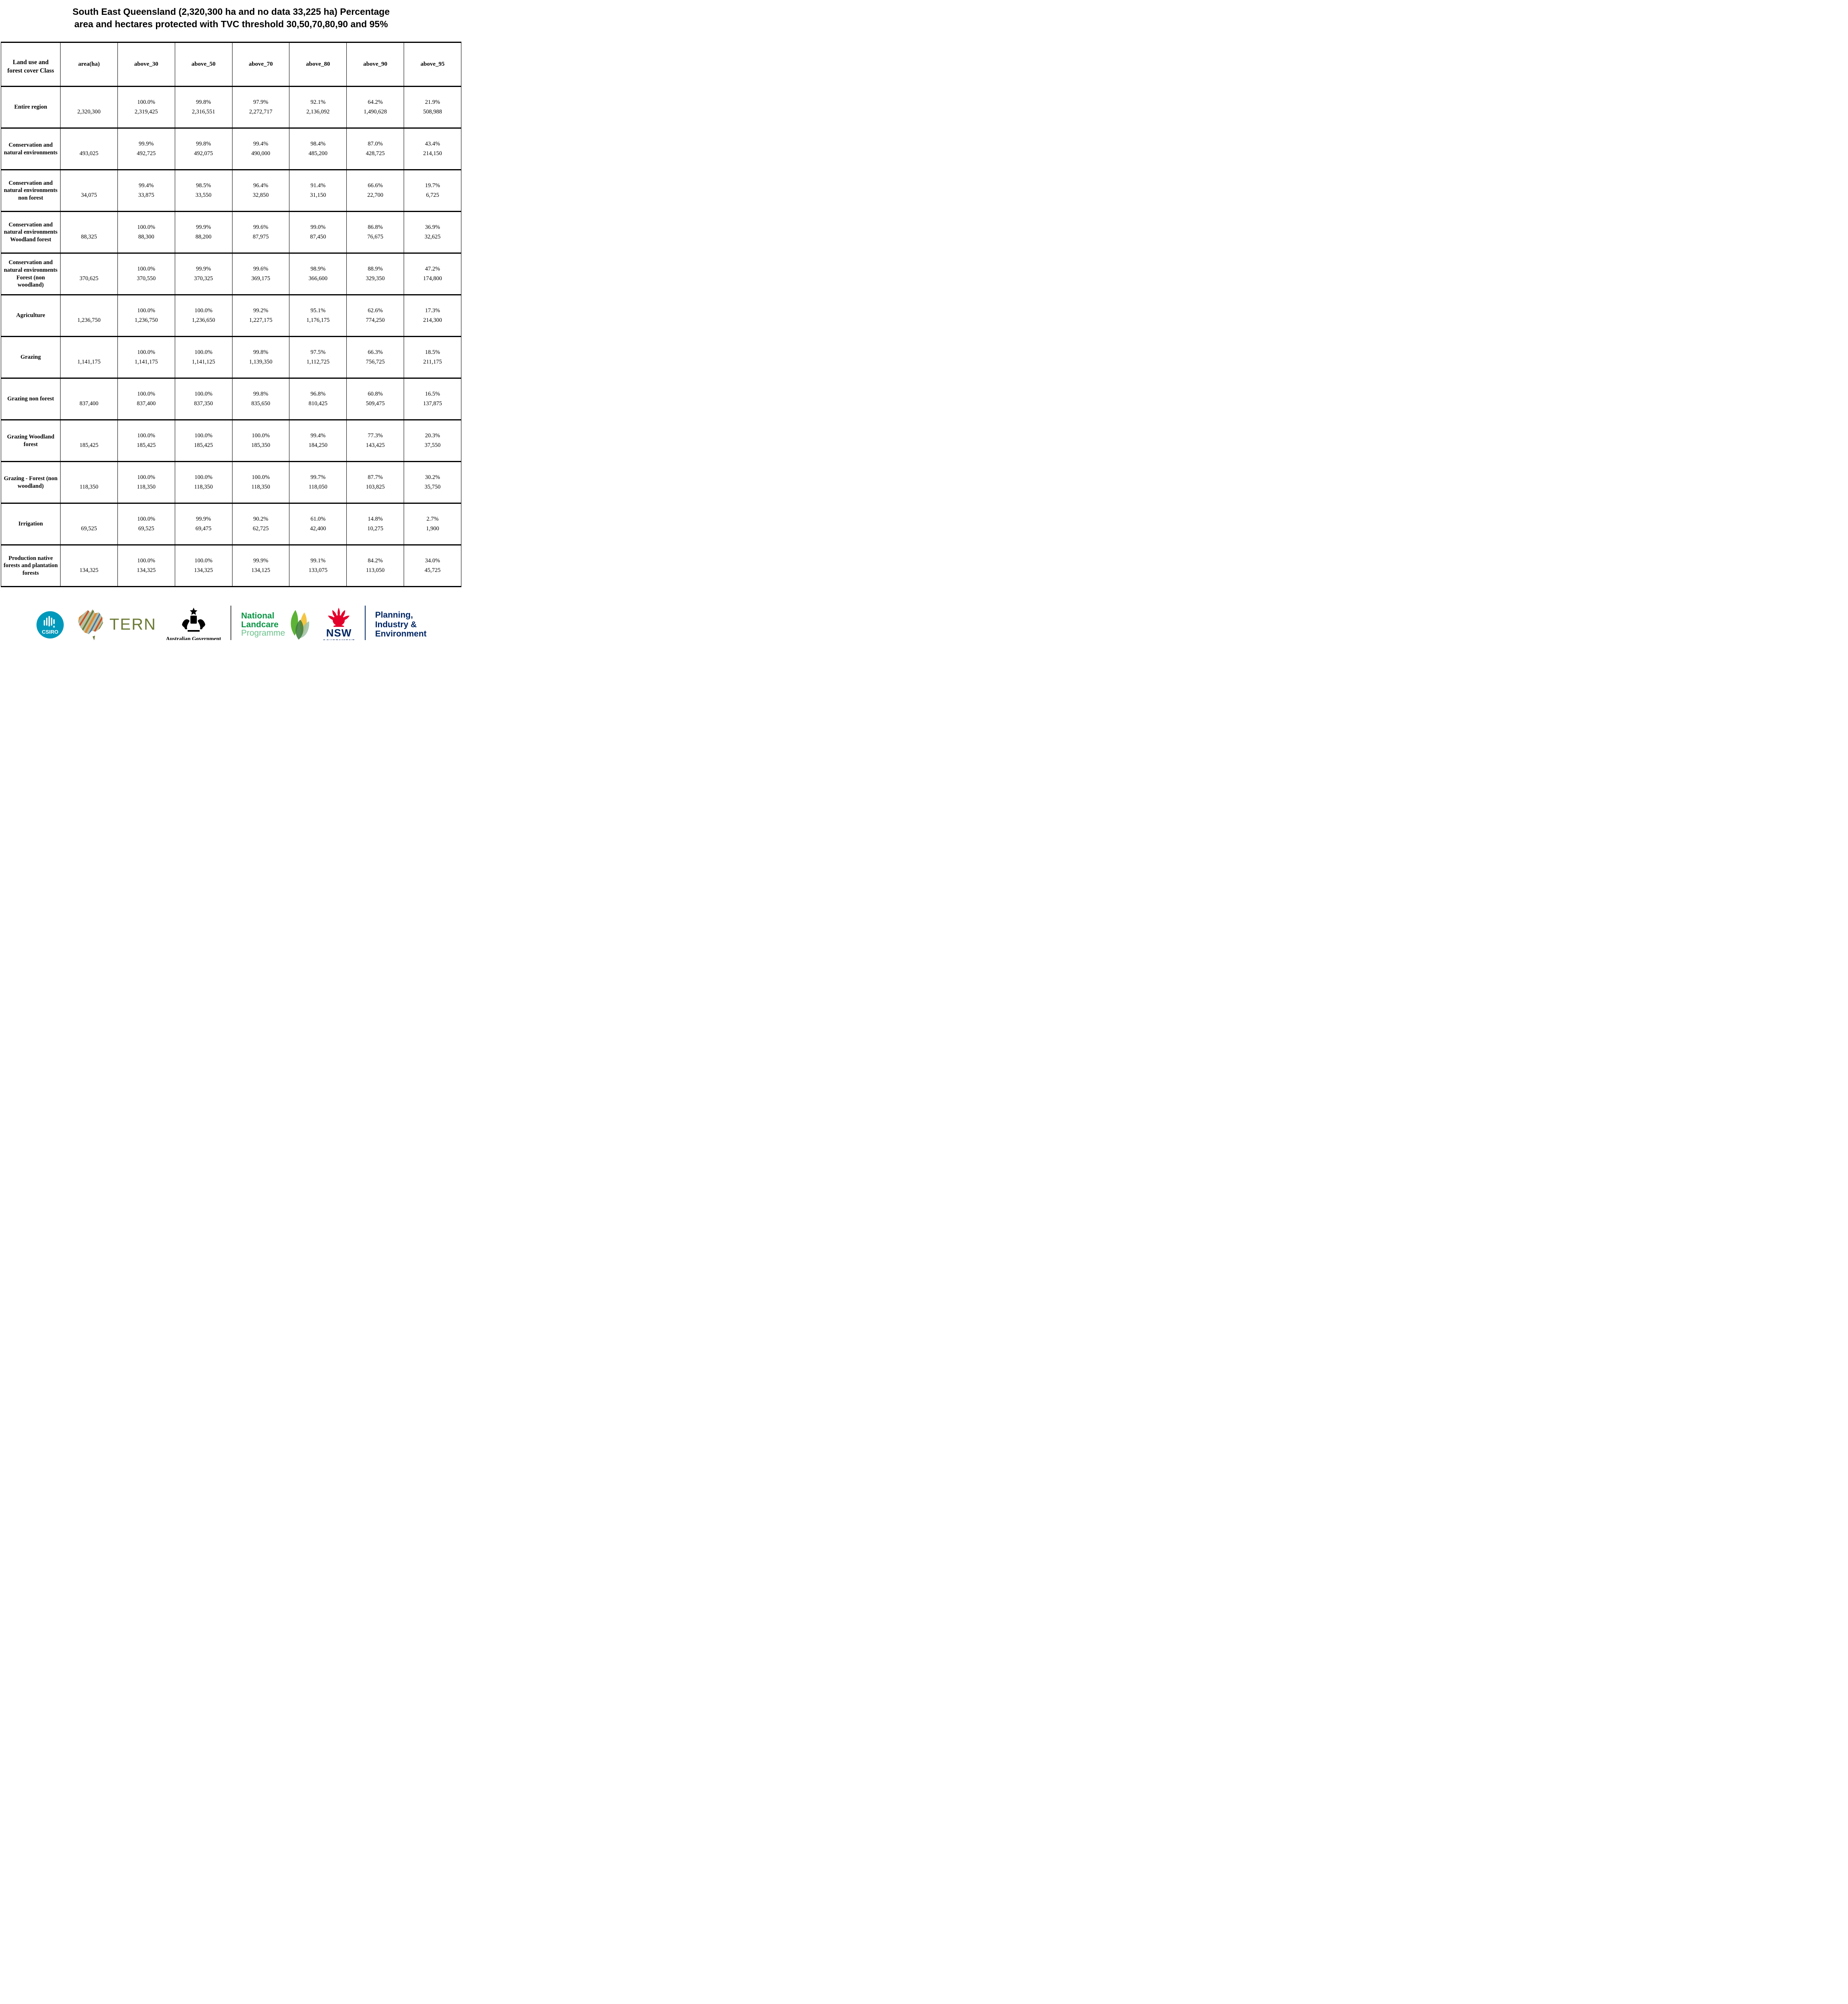 The width and height of the screenshot is (1848, 2004). Describe the element at coordinates (203, 195) in the screenshot. I see `cell-hectares: 33,550` at that location.